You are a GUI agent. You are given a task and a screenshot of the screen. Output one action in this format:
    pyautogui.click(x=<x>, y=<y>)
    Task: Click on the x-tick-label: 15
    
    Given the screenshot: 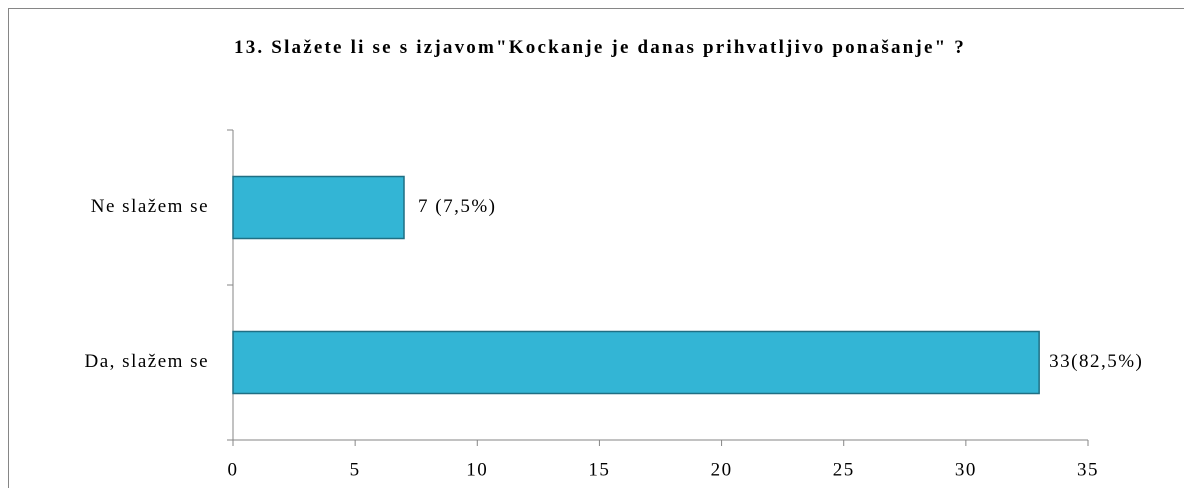 What is the action you would take?
    pyautogui.click(x=599, y=469)
    